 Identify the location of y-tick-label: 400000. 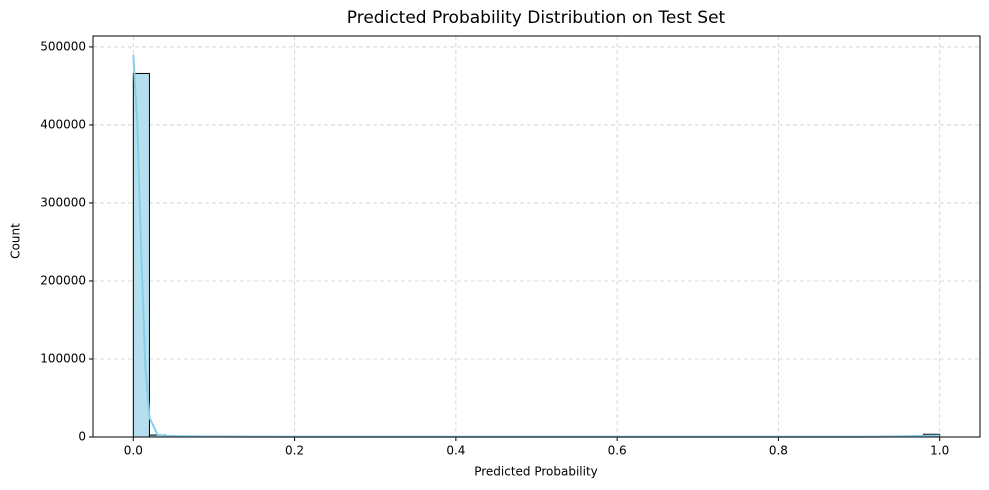
(63, 124).